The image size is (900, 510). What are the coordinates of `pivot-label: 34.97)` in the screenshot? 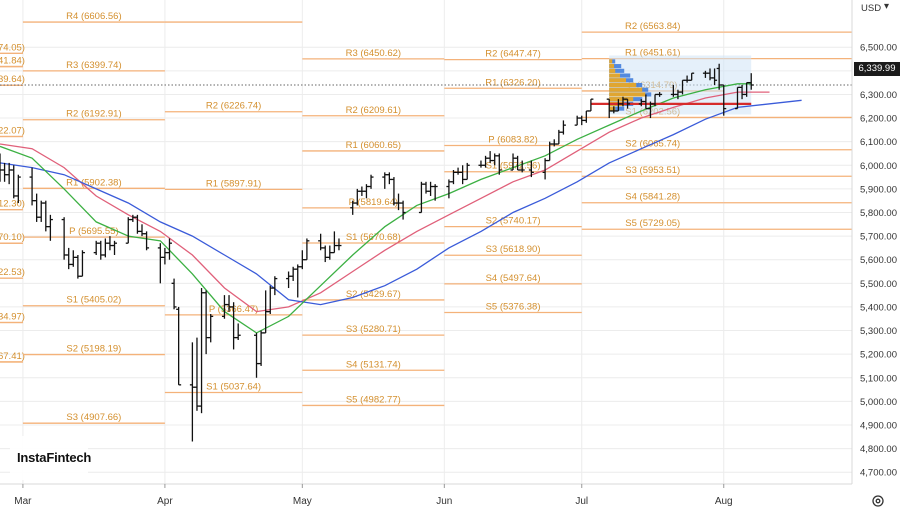 It's located at (12, 317).